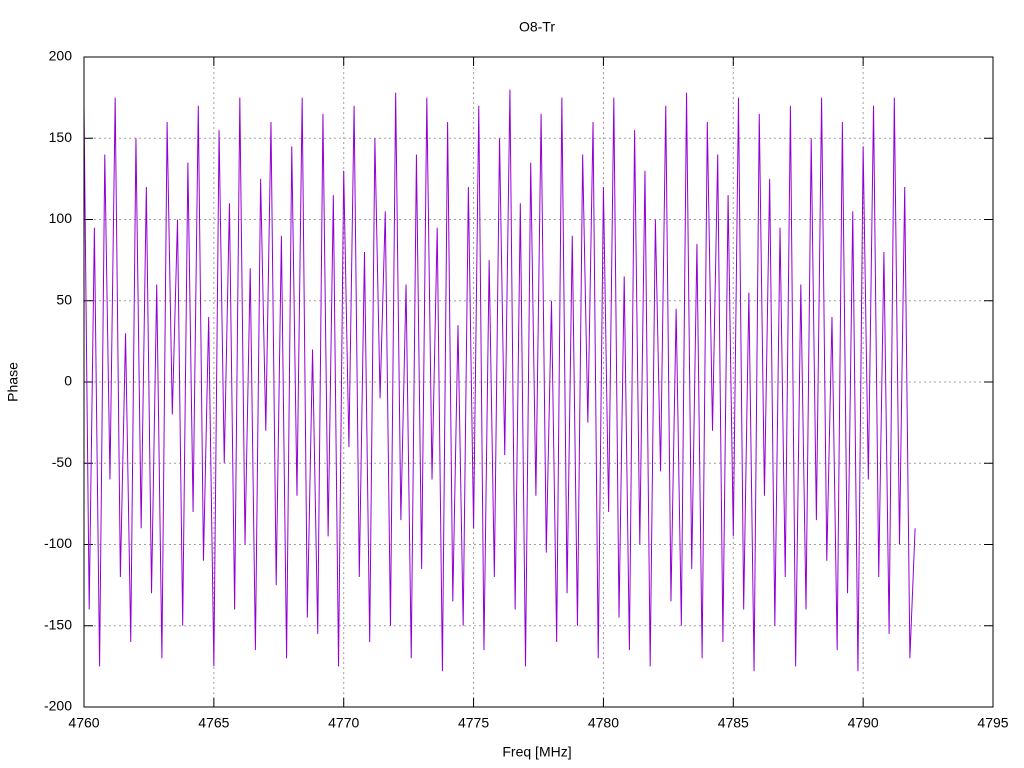 The image size is (1024, 768). Describe the element at coordinates (992, 723) in the screenshot. I see `x-tick-label: 4795` at that location.